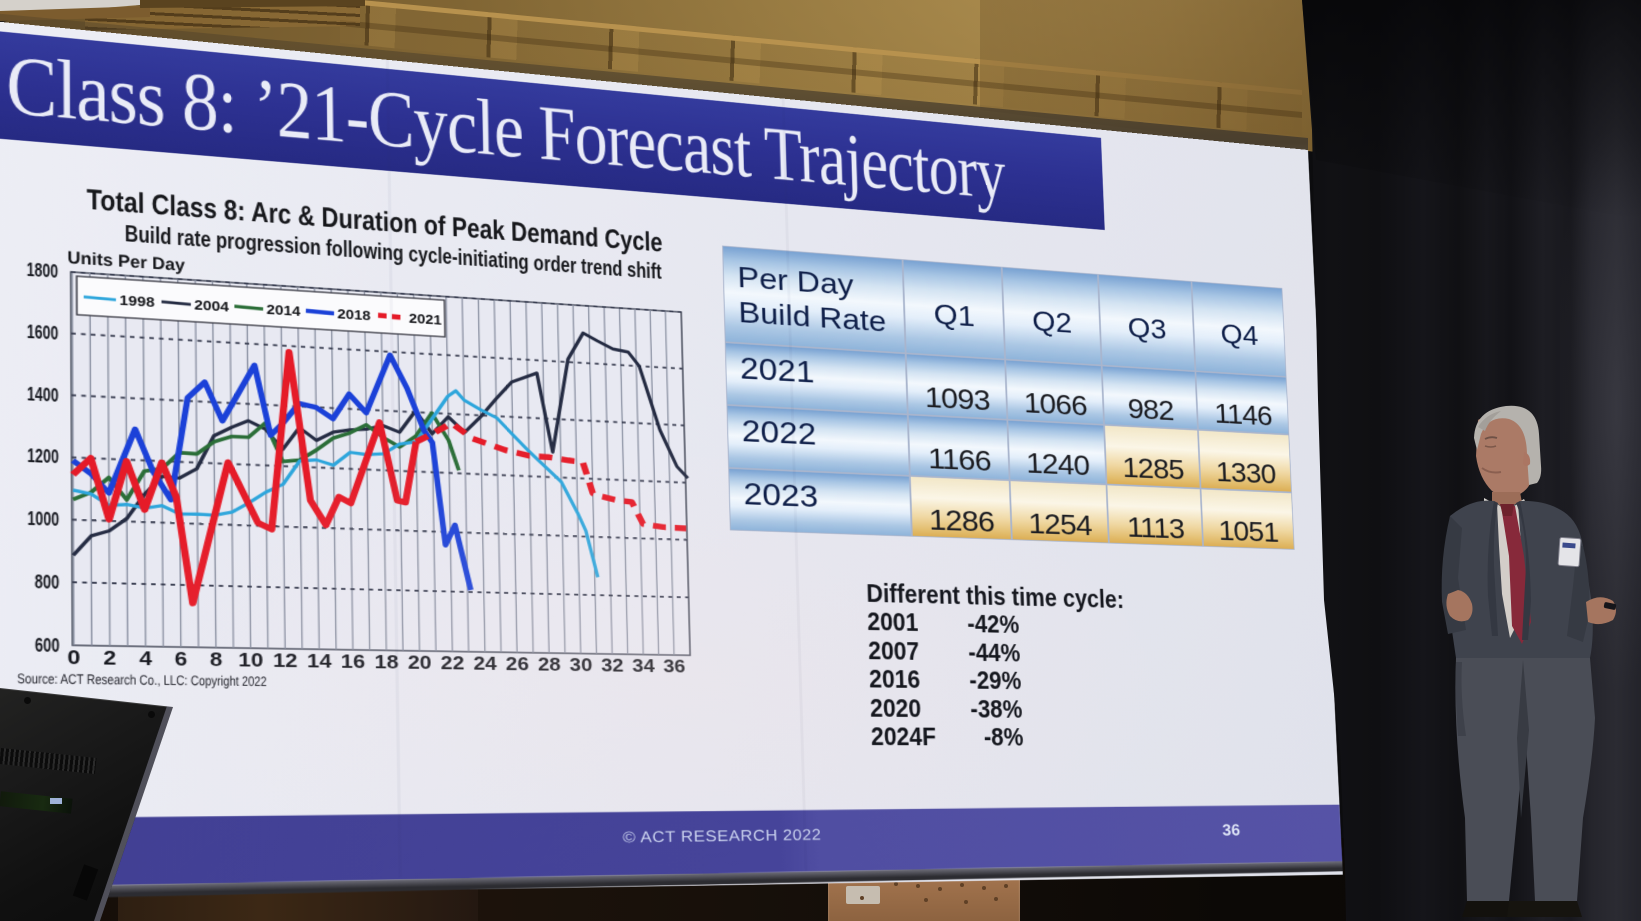  What do you see at coordinates (580, 665) in the screenshot?
I see `svg-text: 30` at bounding box center [580, 665].